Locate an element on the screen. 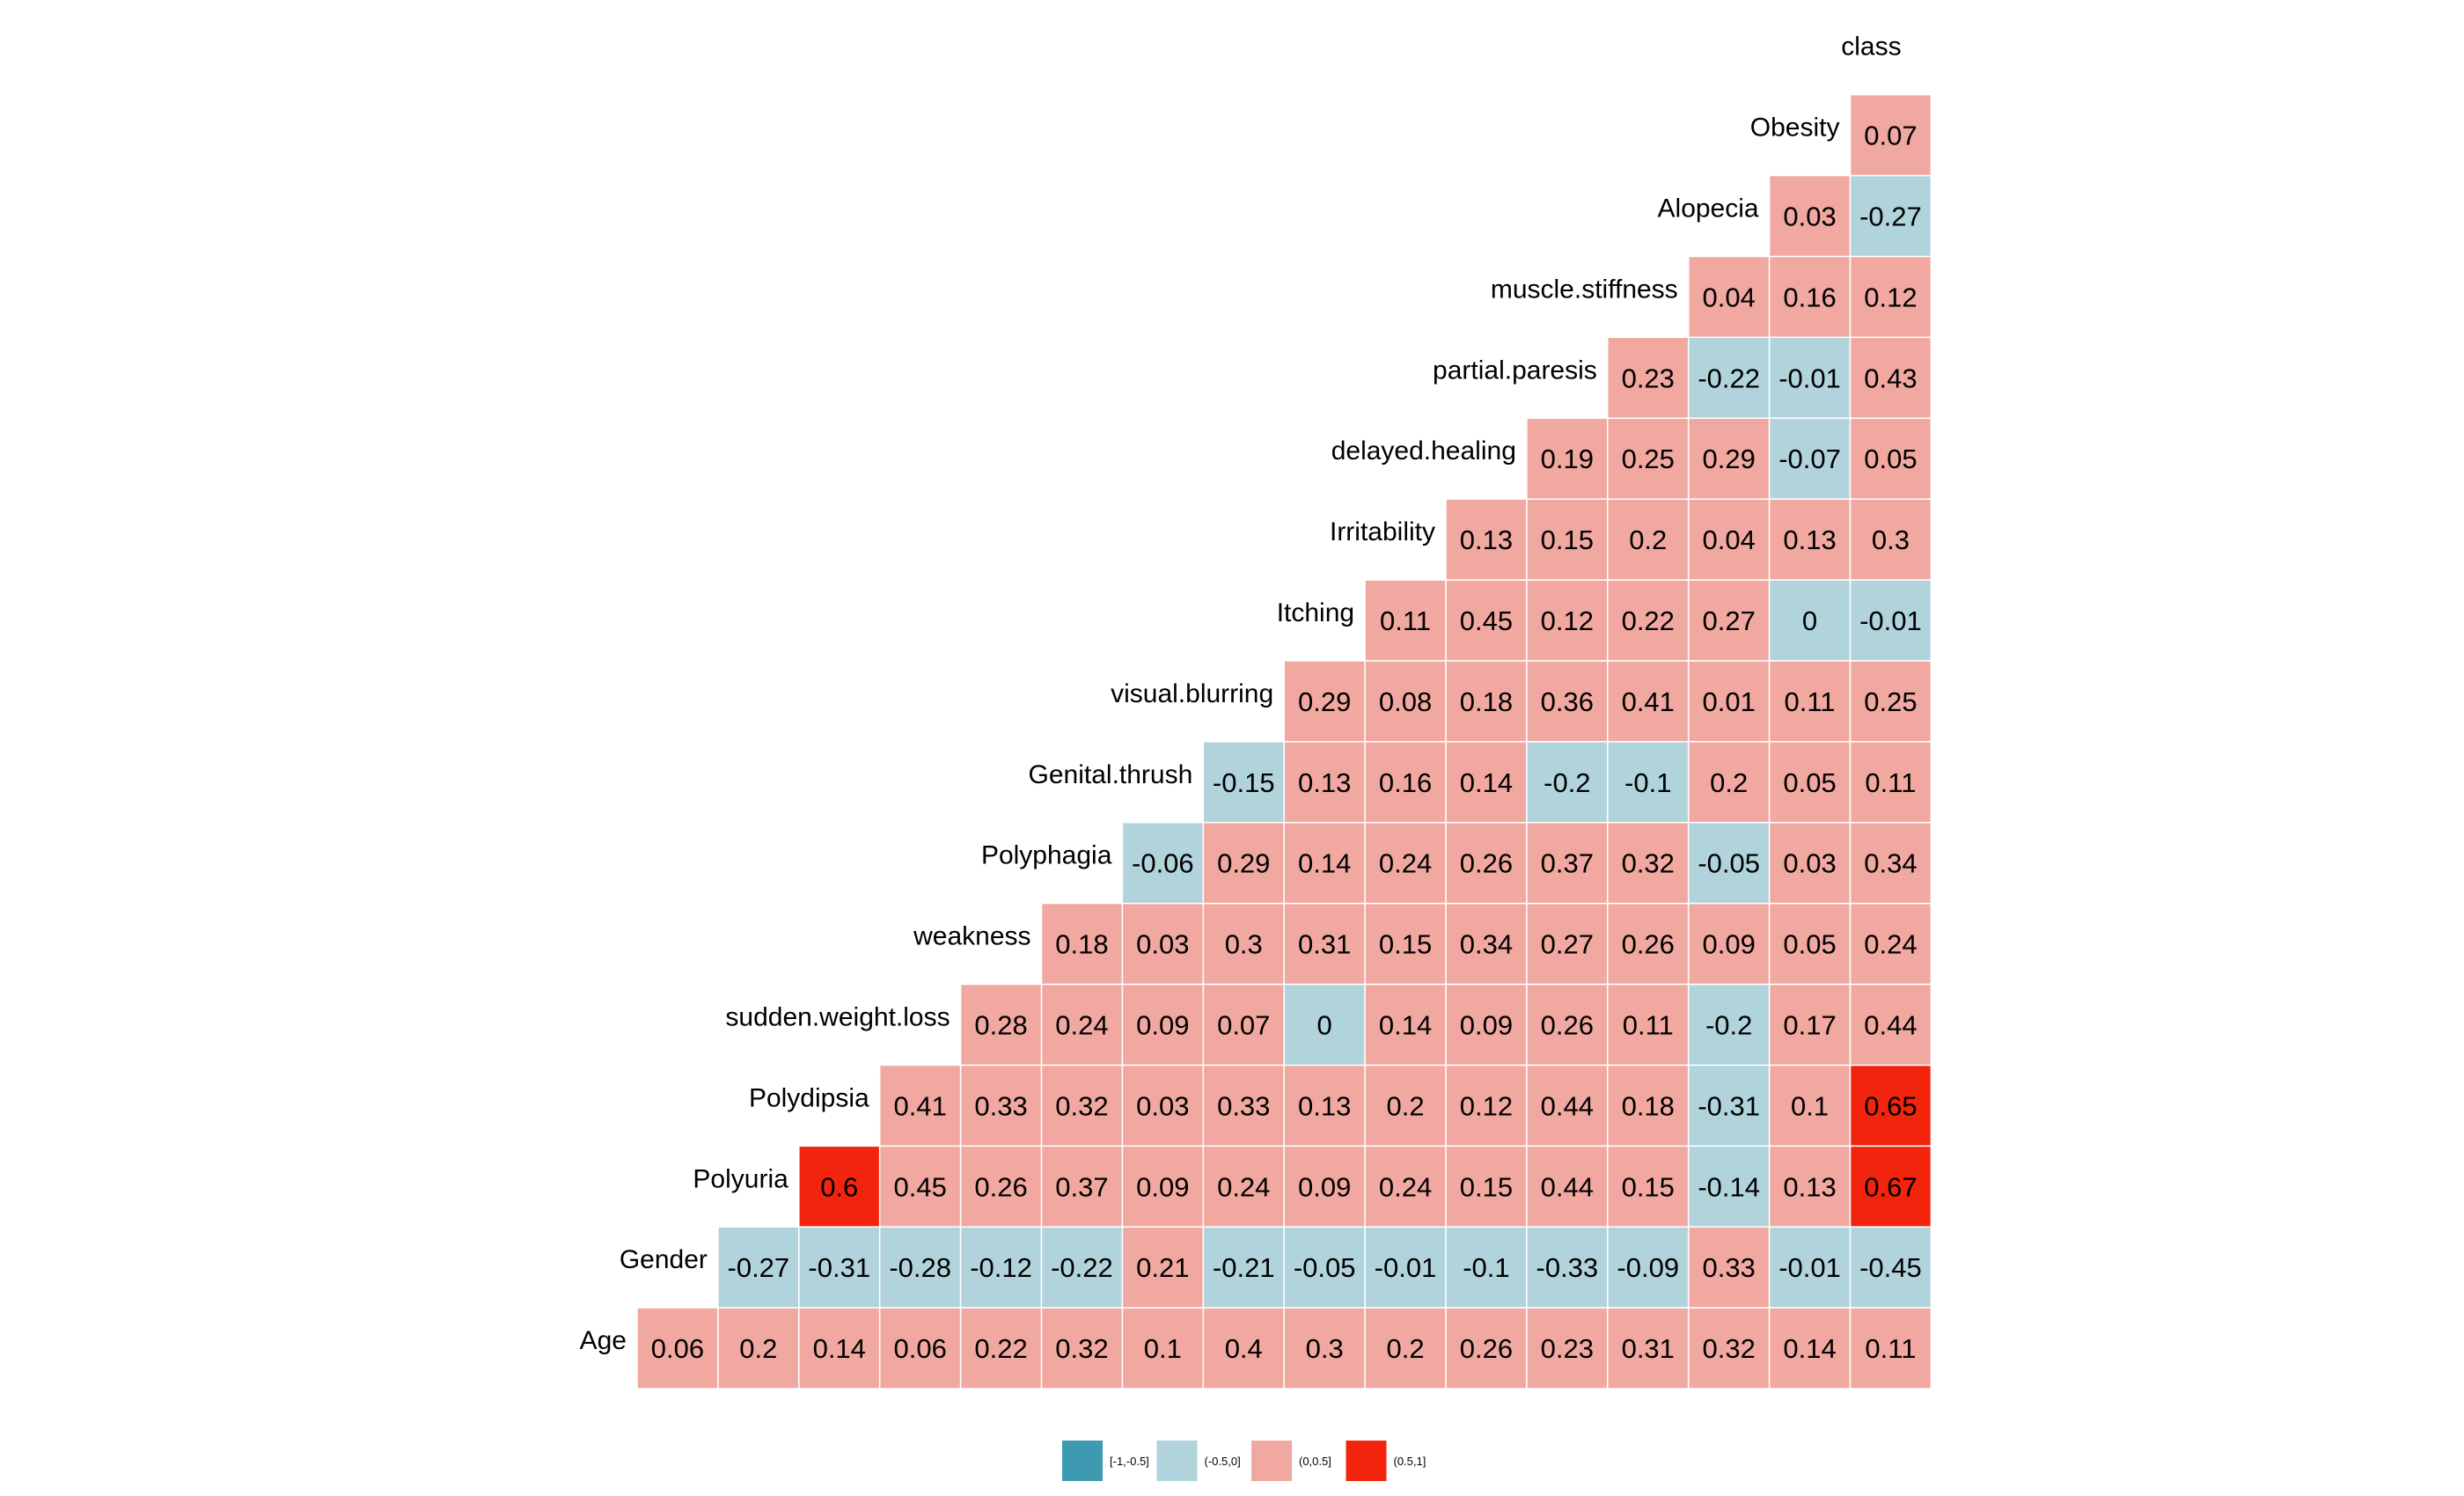  cell-value-label: -0.27 is located at coordinates (1891, 216).